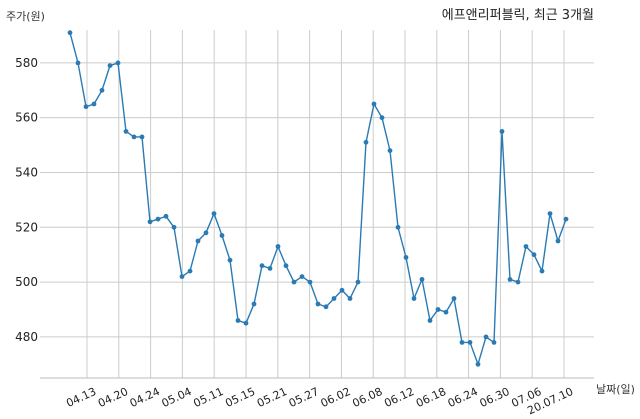 The image size is (640, 419). Describe the element at coordinates (113, 397) in the screenshot. I see `x-tick-label: 04.20` at that location.